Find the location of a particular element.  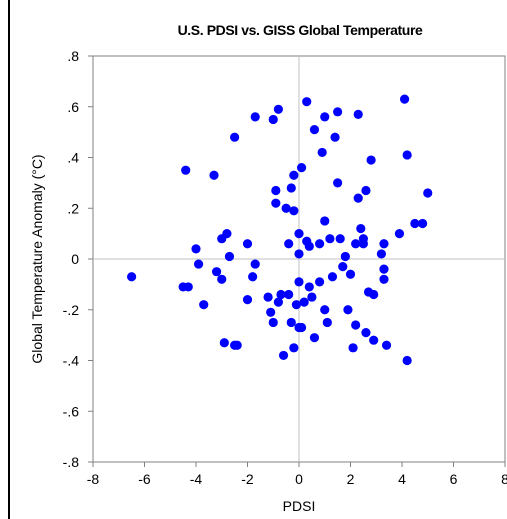

x-tick-label: -6 is located at coordinates (144, 479).